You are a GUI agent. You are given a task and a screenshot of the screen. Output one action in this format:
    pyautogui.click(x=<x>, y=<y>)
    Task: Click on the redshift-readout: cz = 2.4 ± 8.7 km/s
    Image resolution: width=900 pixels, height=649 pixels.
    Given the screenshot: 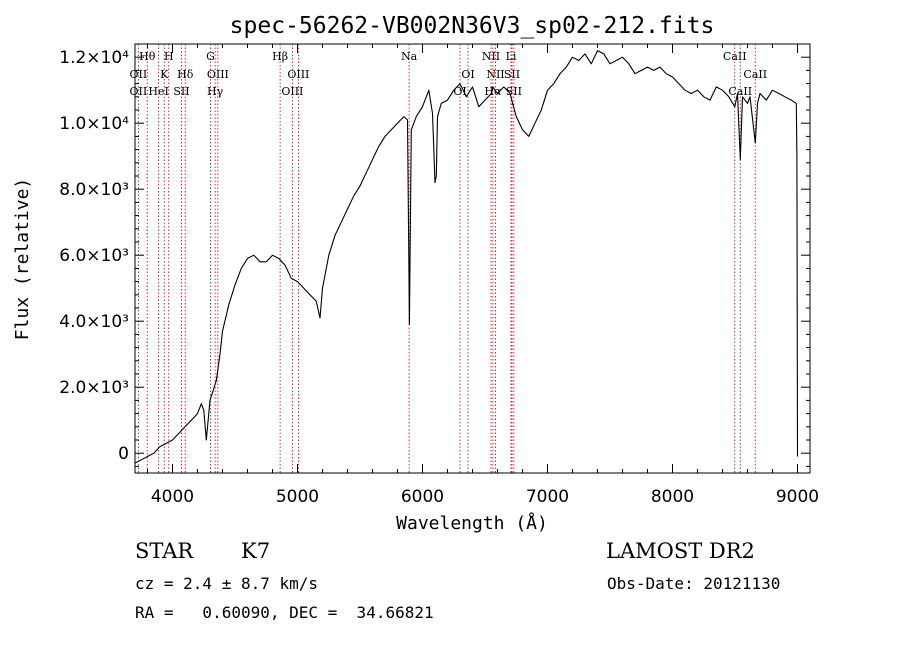 What is the action you would take?
    pyautogui.click(x=227, y=583)
    